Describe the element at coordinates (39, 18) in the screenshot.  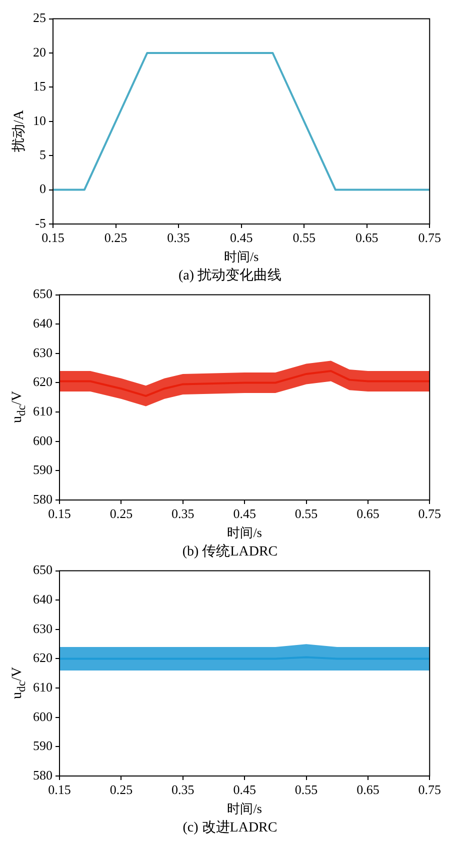
I see `y-tick-label: 25` at that location.